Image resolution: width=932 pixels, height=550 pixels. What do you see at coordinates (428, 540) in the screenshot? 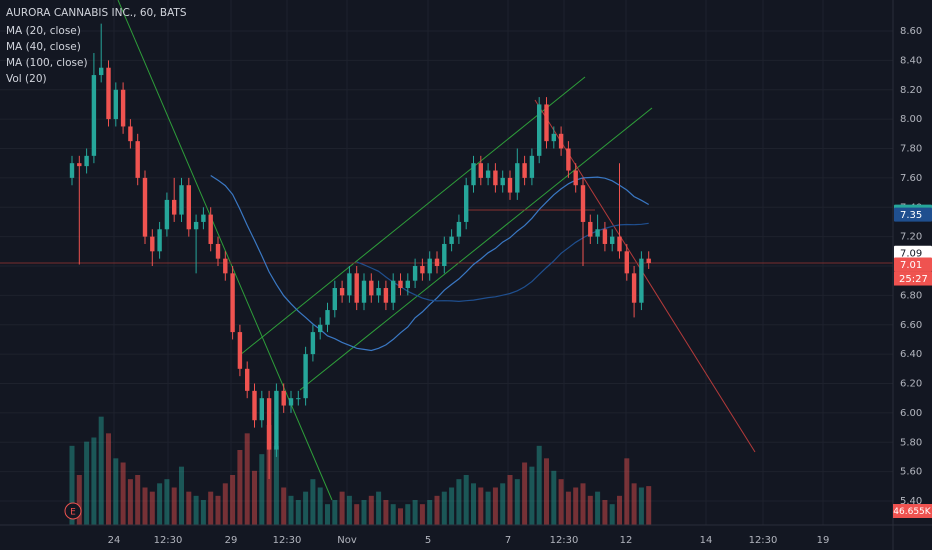
I see `x-tick-label: 5` at bounding box center [428, 540].